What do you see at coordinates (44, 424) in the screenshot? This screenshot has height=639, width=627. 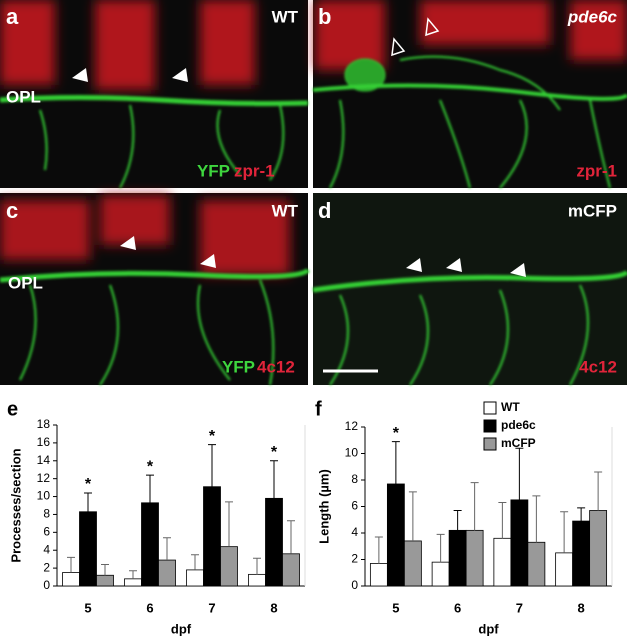 I see `y-tick-label: 18` at bounding box center [44, 424].